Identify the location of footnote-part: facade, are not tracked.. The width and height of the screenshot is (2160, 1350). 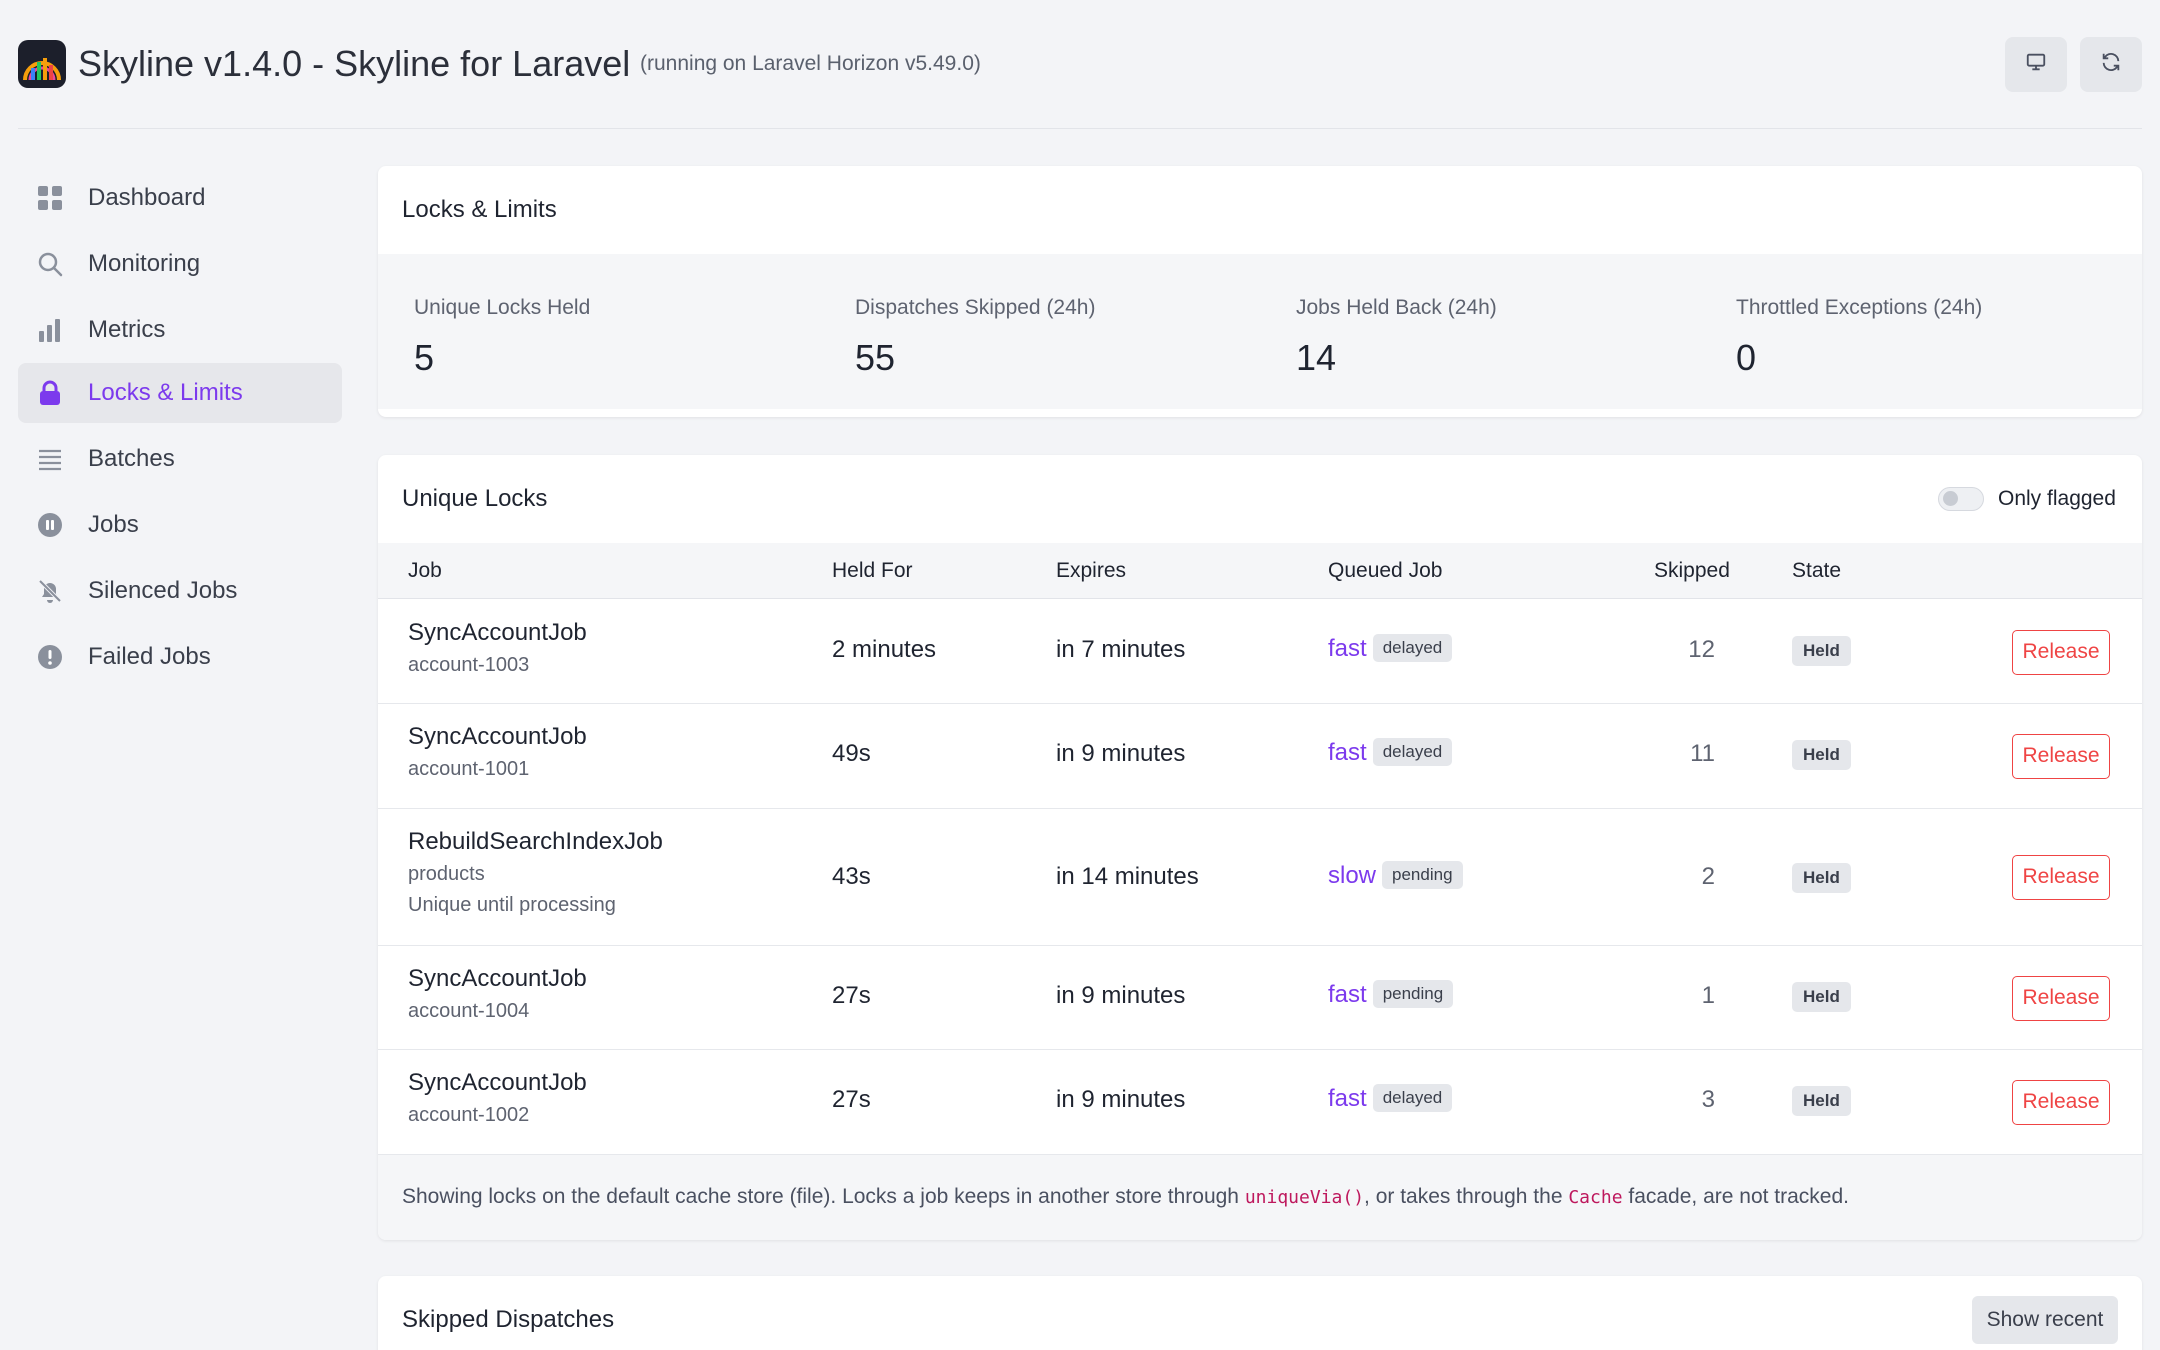
(1735, 1196).